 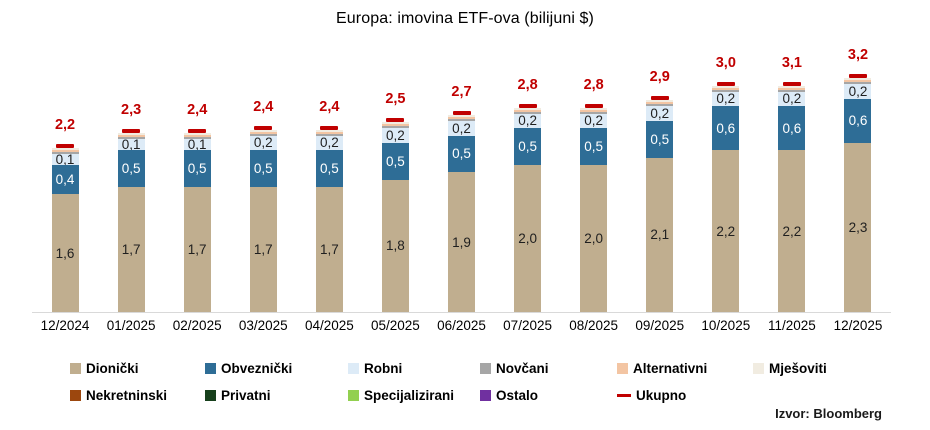 What do you see at coordinates (395, 99) in the screenshot?
I see `total-label: 2,5` at bounding box center [395, 99].